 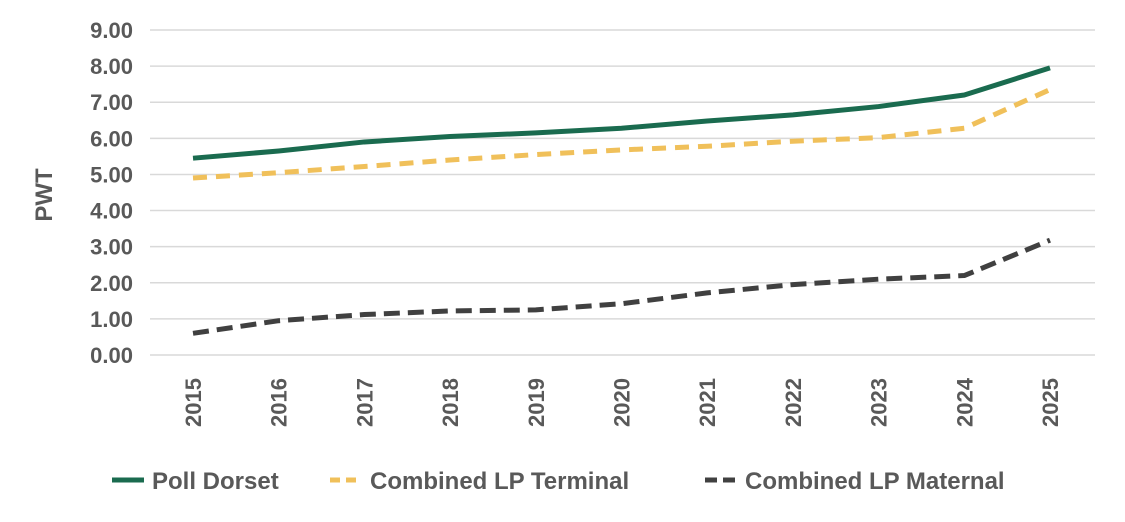 What do you see at coordinates (793, 402) in the screenshot?
I see `x-tick-label: 2022` at bounding box center [793, 402].